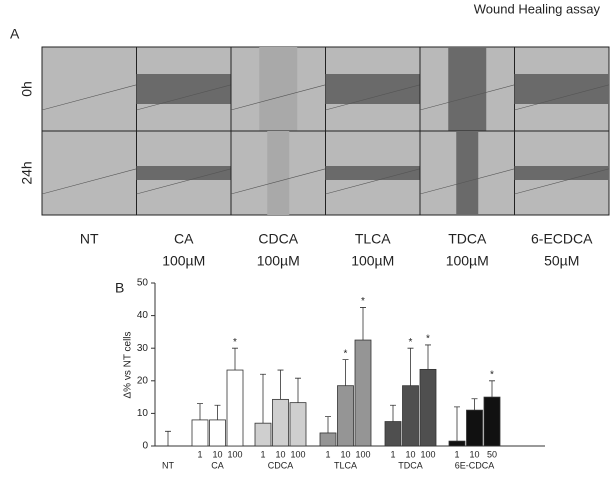  What do you see at coordinates (278, 239) in the screenshot?
I see `column-label: CDCA` at bounding box center [278, 239].